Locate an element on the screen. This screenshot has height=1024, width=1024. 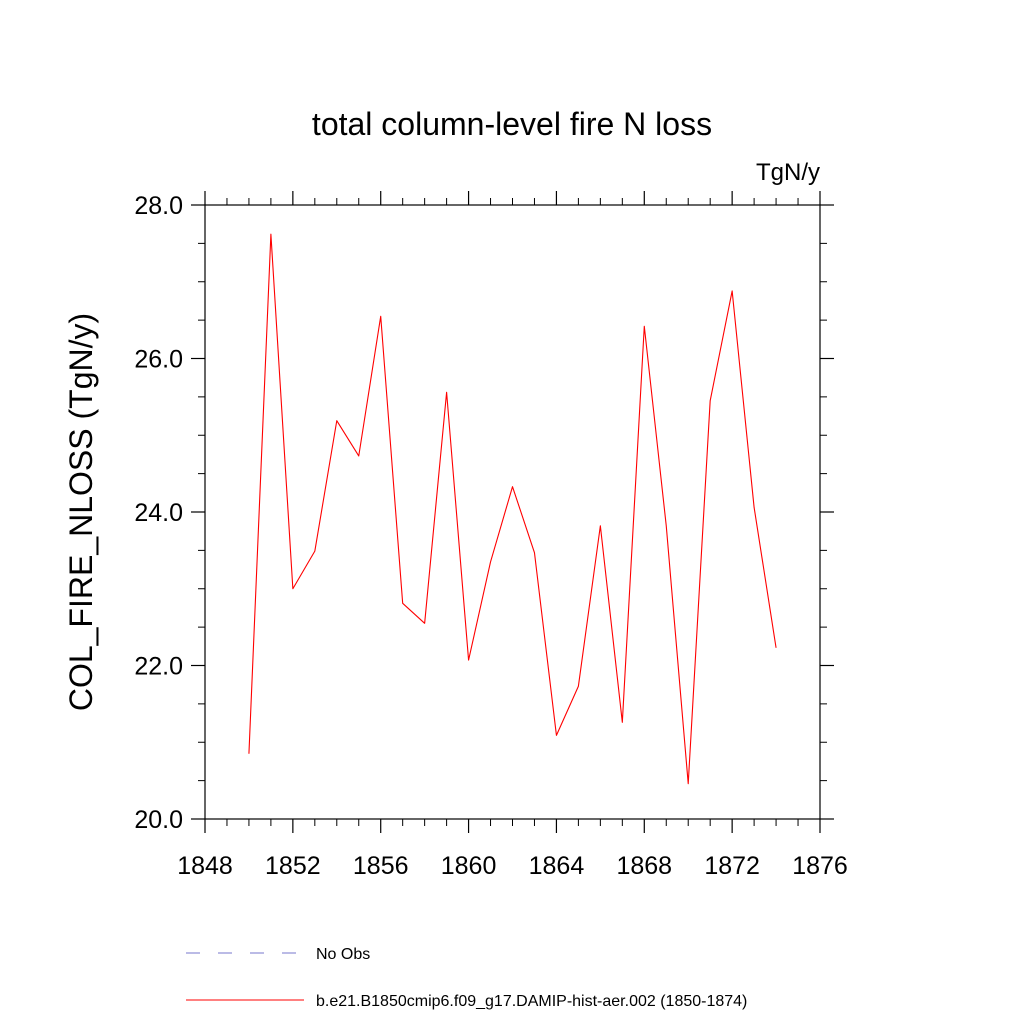
x-tick-label: 1860 is located at coordinates (469, 866).